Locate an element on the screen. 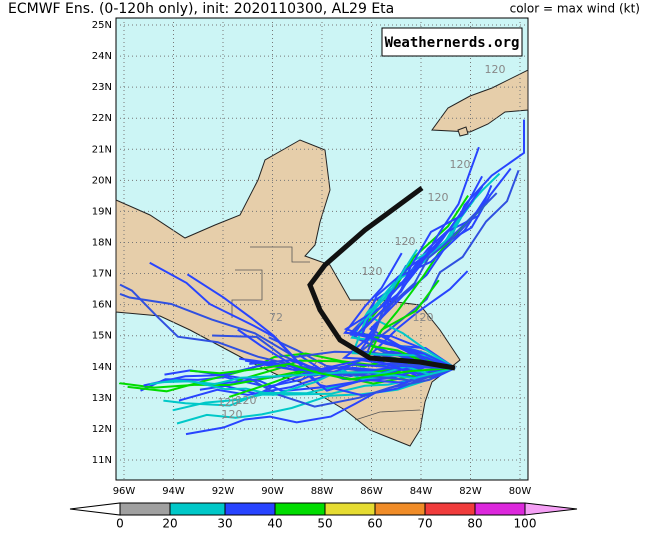 The height and width of the screenshot is (537, 646). colorbar-label: 20 is located at coordinates (169, 524).